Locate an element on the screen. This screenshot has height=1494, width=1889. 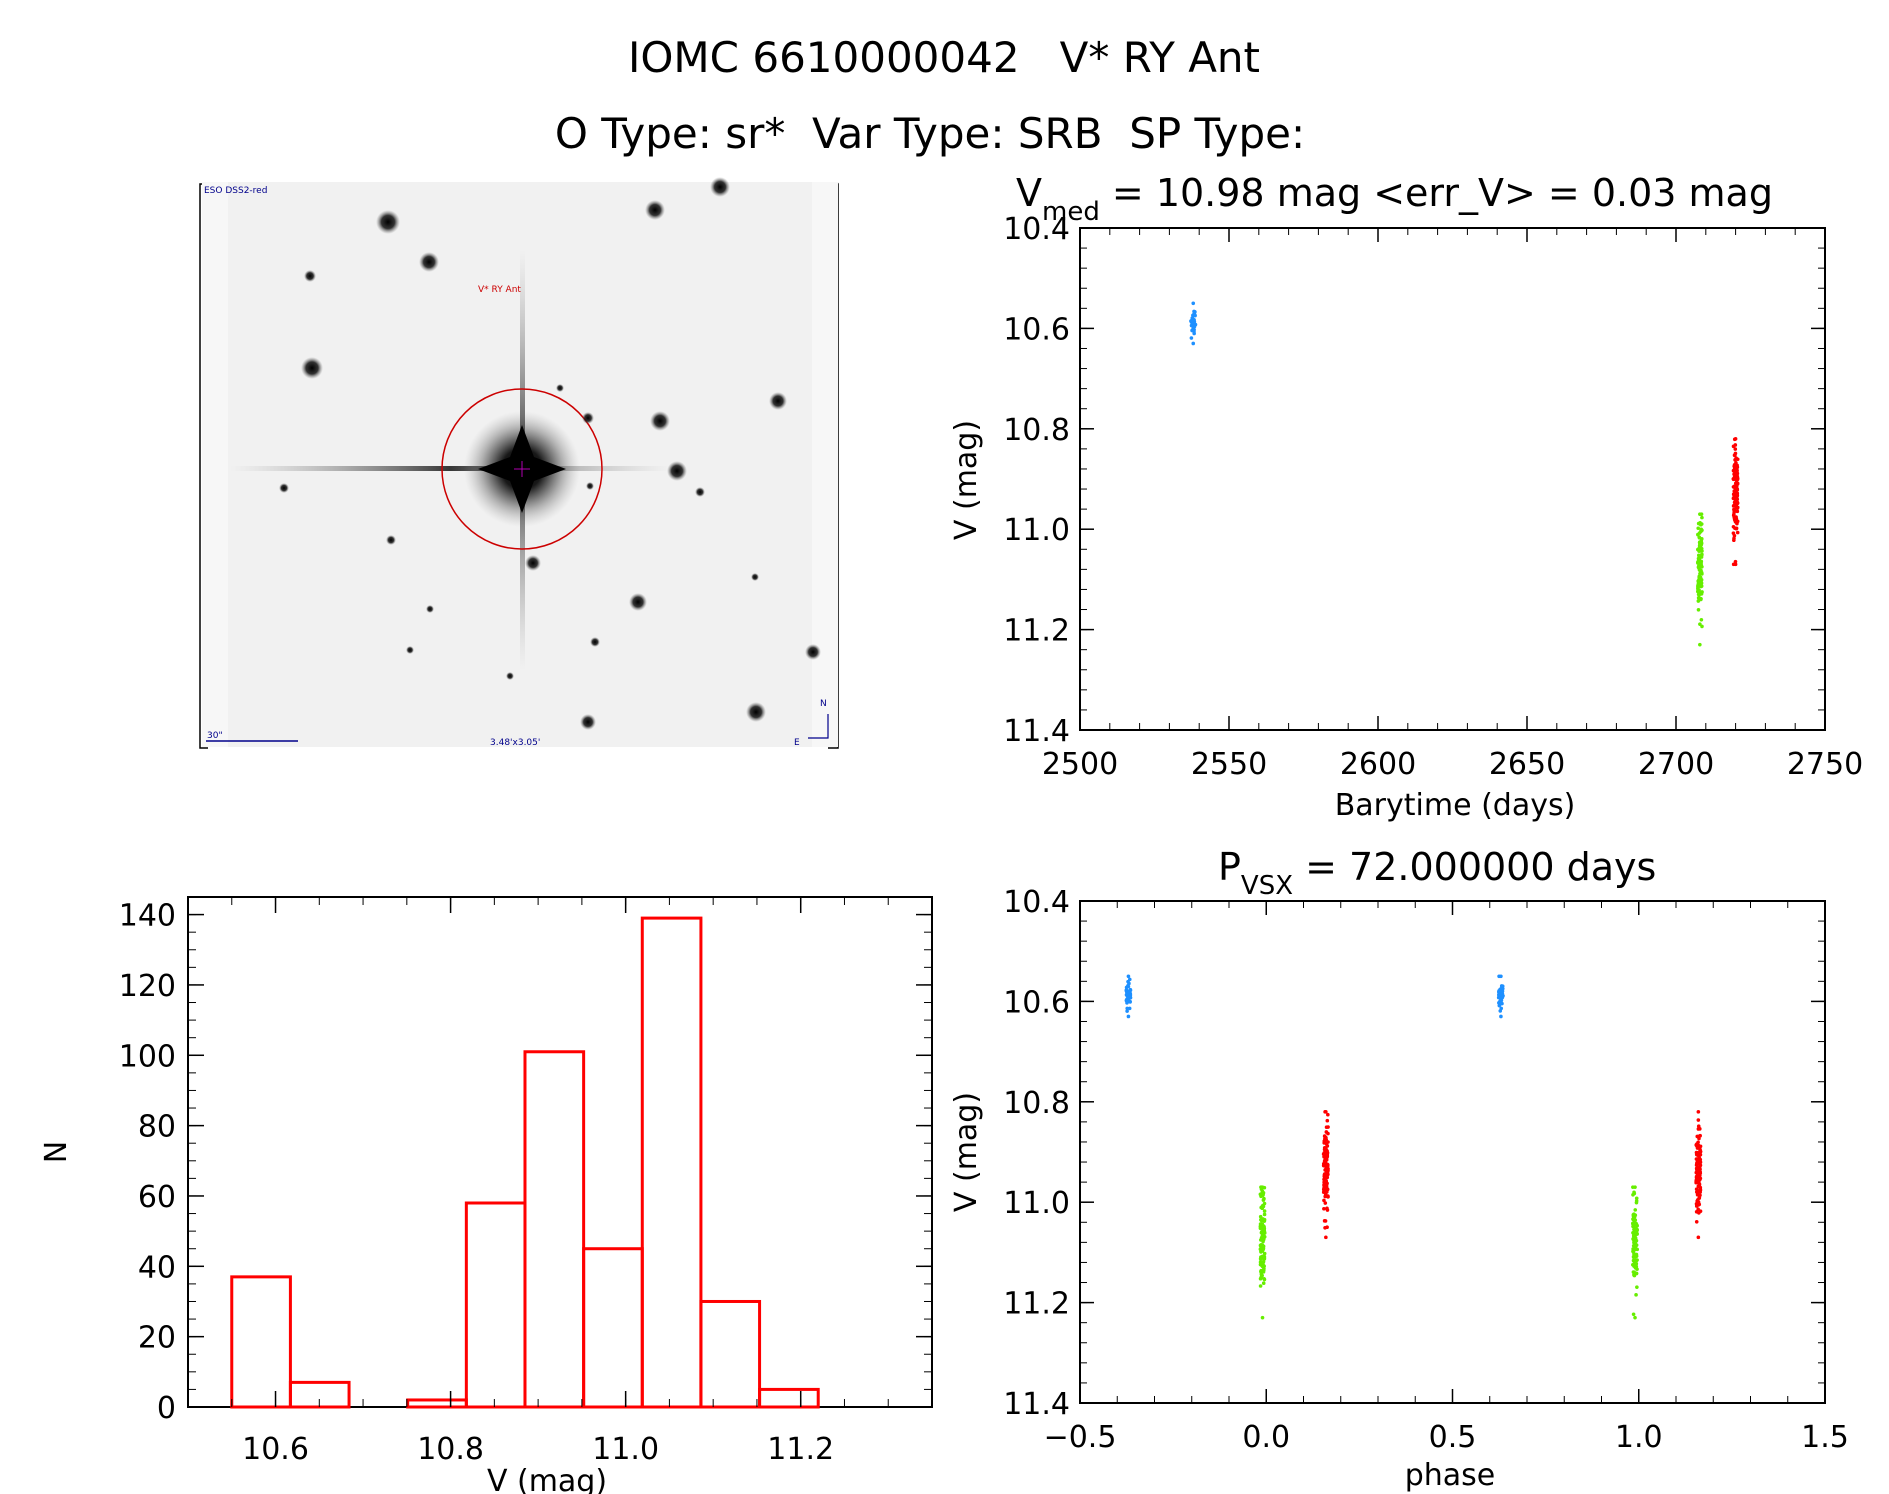
hist-ytick-label: 80 is located at coordinates (157, 1127).